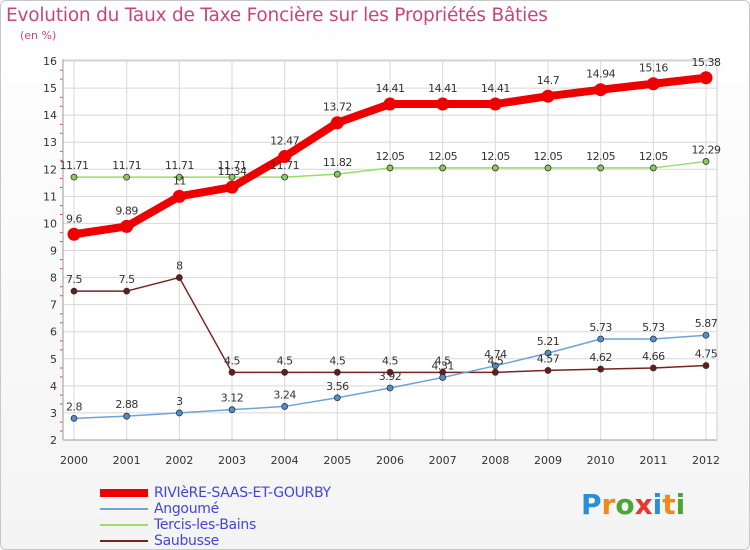 This screenshot has height=550, width=750. Describe the element at coordinates (337, 107) in the screenshot. I see `data-label: 13.72` at that location.